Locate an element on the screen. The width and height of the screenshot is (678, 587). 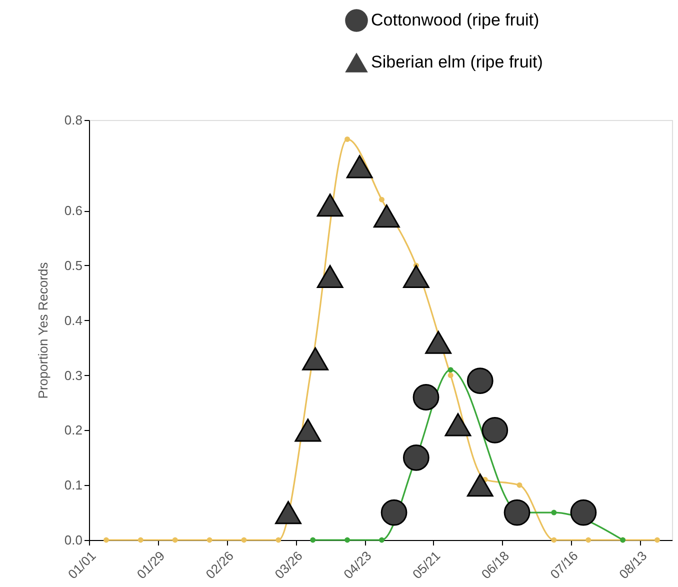
legend-label: Siberian elm (ripe fruit) is located at coordinates (457, 62).